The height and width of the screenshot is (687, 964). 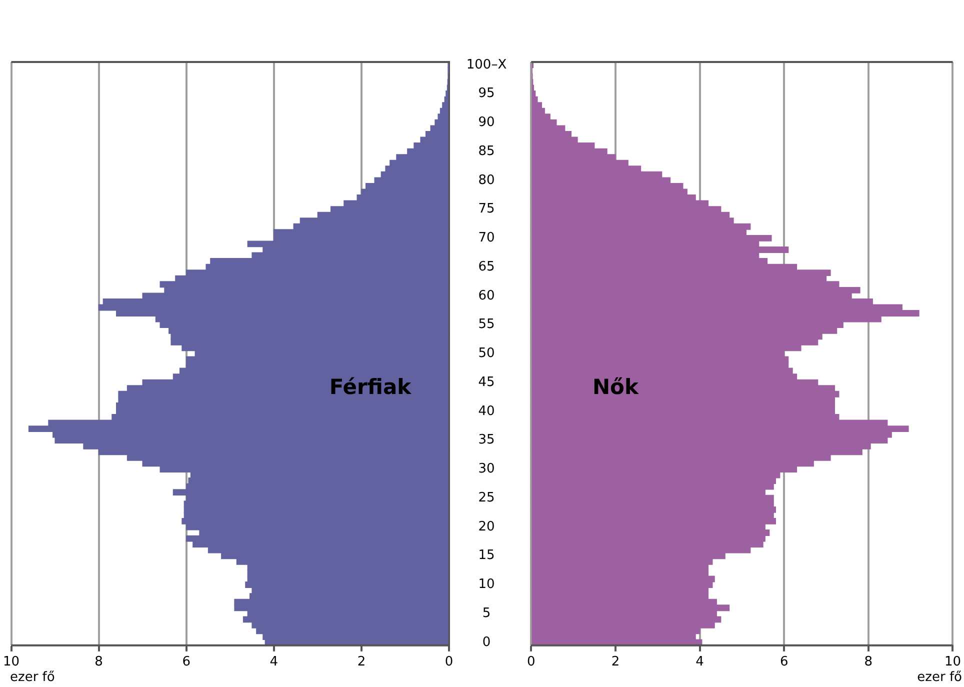 I want to click on series-label: Nők, so click(x=616, y=387).